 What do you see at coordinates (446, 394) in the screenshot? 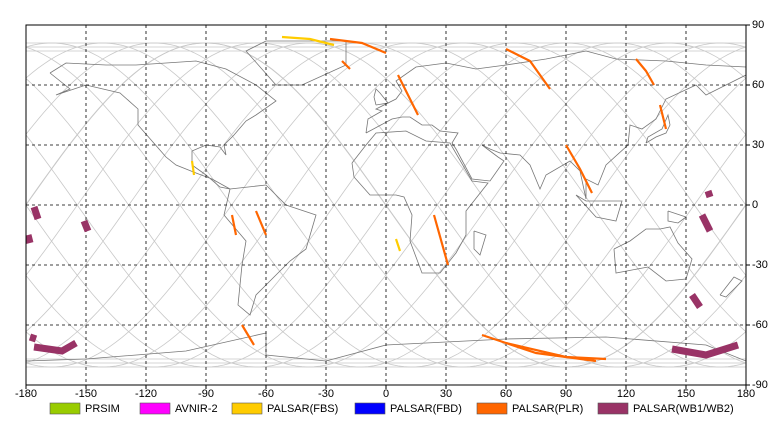
I see `x-tick-label: 30` at bounding box center [446, 394].